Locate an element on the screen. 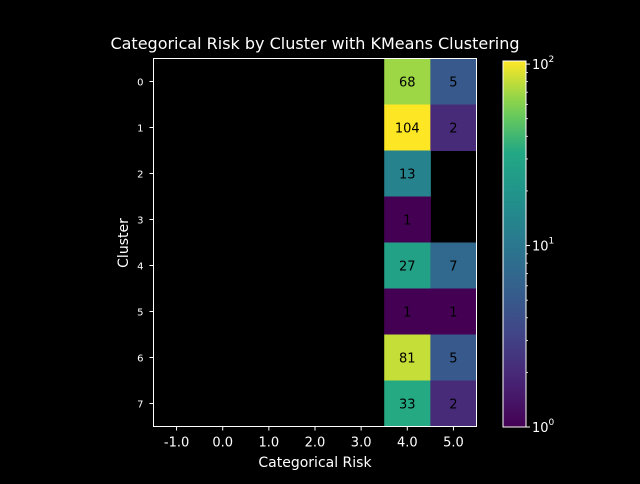 The width and height of the screenshot is (640, 484). colorbar-tick-exponent: 0 is located at coordinates (552, 423).